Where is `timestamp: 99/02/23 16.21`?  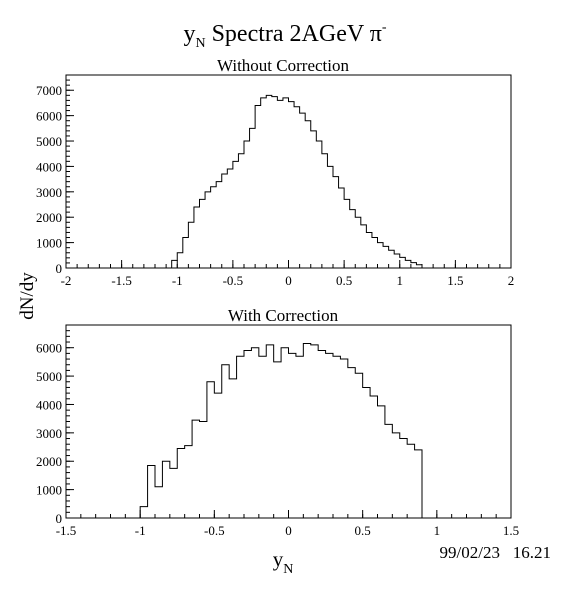
timestamp: 99/02/23 16.21 is located at coordinates (495, 552).